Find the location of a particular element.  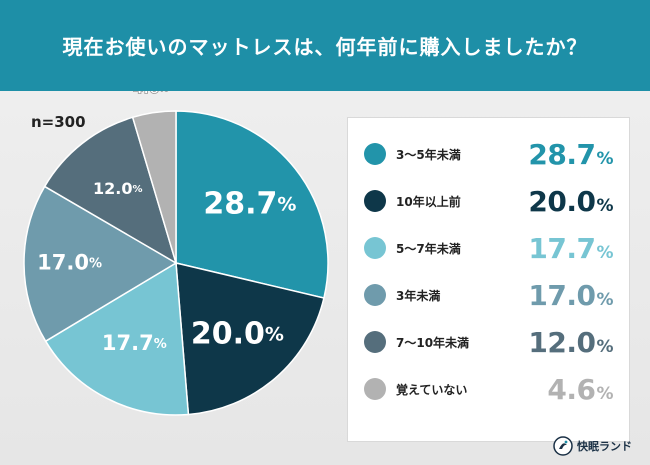

sleep-land-logo-icon is located at coordinates (563, 446).